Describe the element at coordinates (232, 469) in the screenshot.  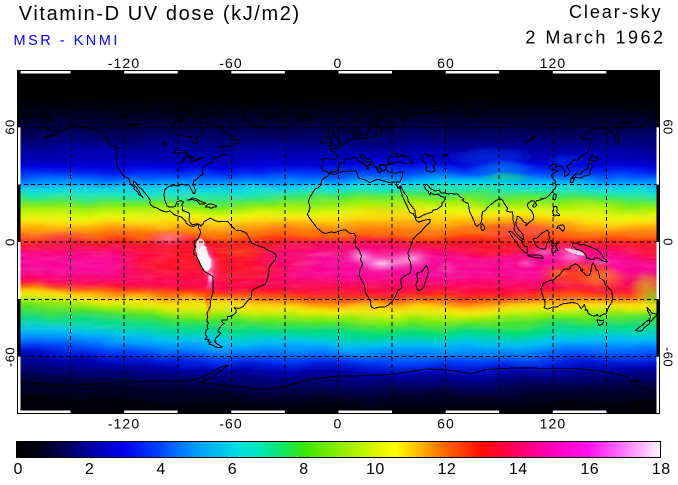
I see `svg-text: 6` at that location.